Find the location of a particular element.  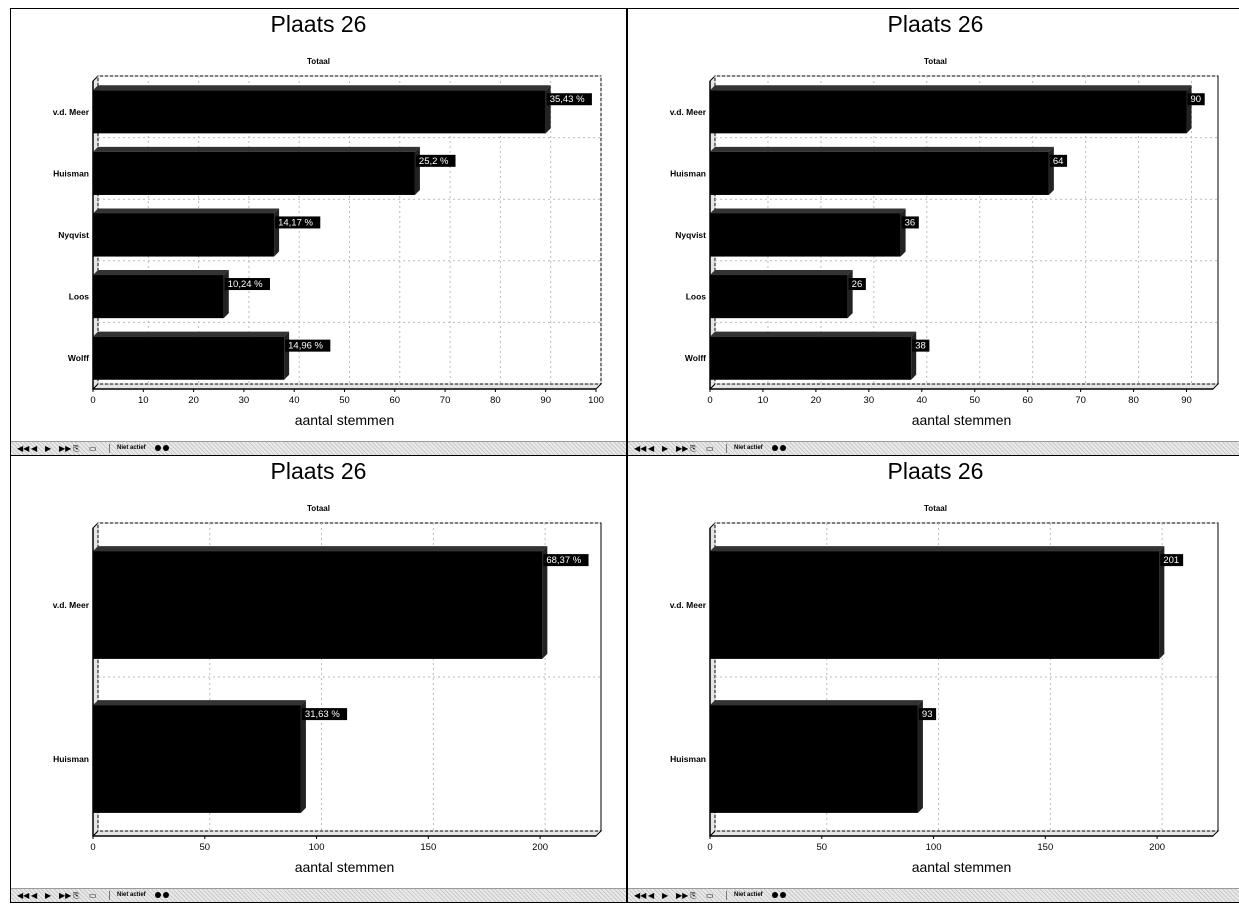

data-label: 36 is located at coordinates (910, 222).